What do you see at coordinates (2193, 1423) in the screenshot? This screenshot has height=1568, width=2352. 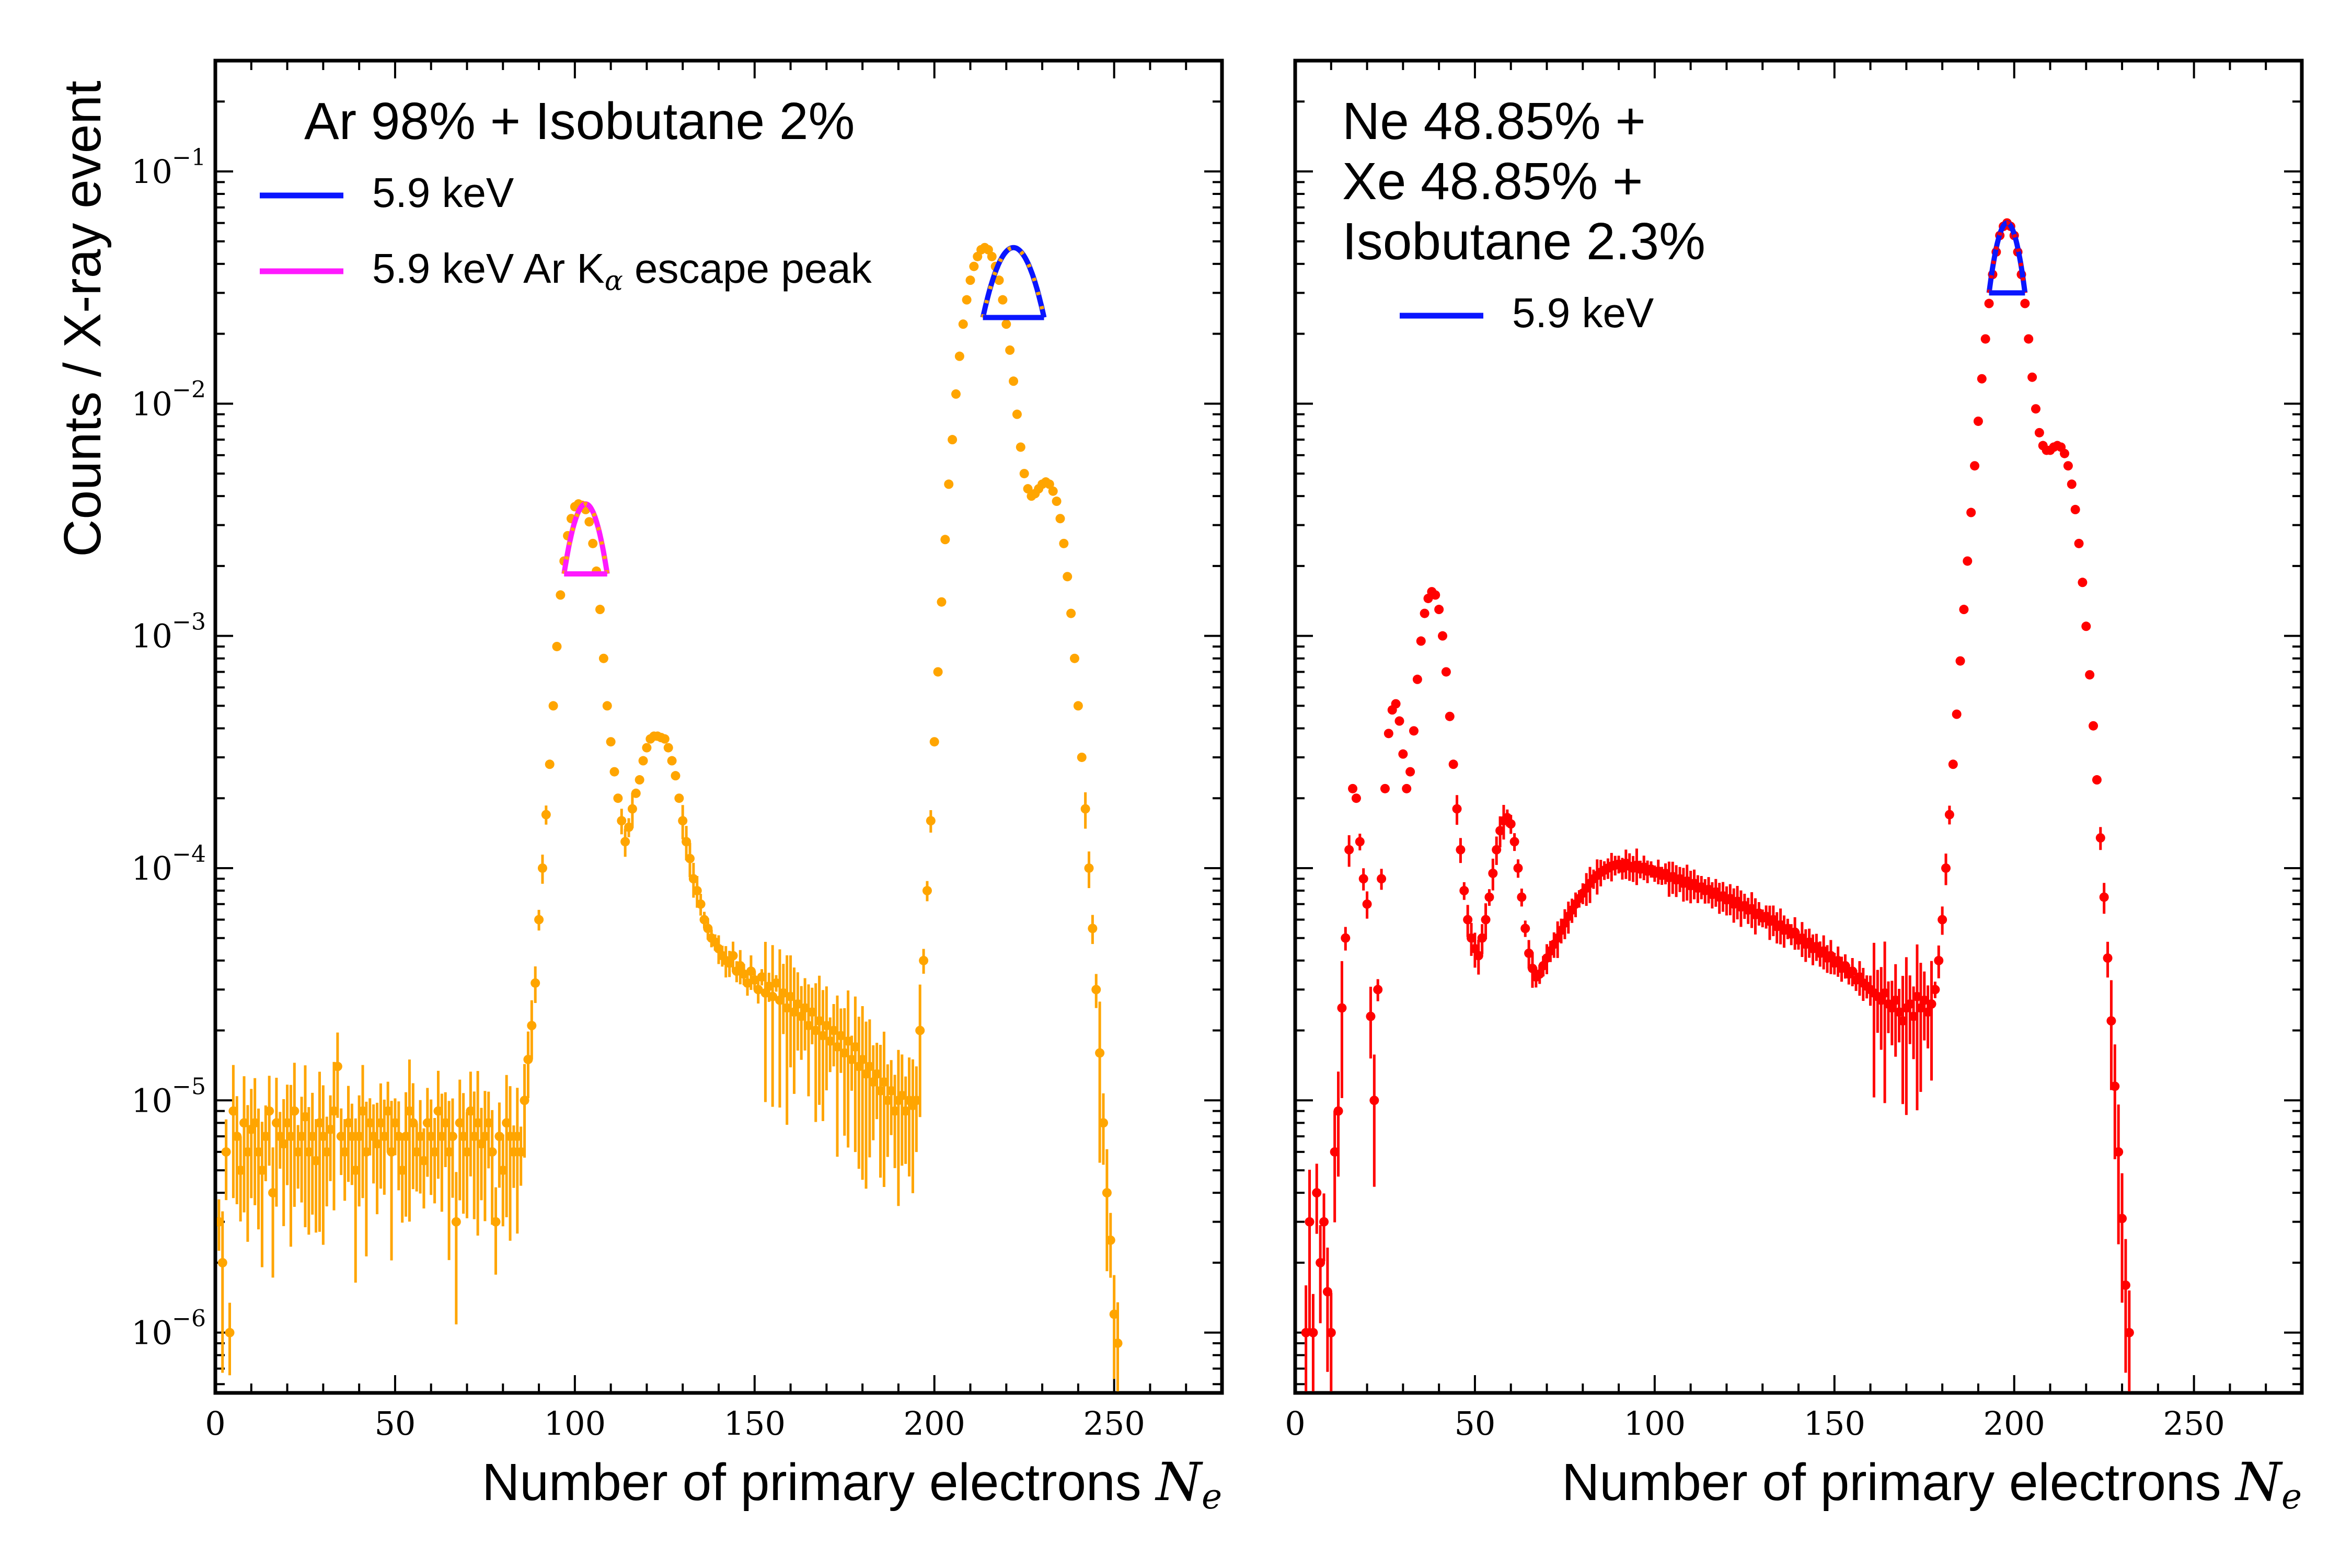 I see `x-tick-label: 250` at bounding box center [2193, 1423].